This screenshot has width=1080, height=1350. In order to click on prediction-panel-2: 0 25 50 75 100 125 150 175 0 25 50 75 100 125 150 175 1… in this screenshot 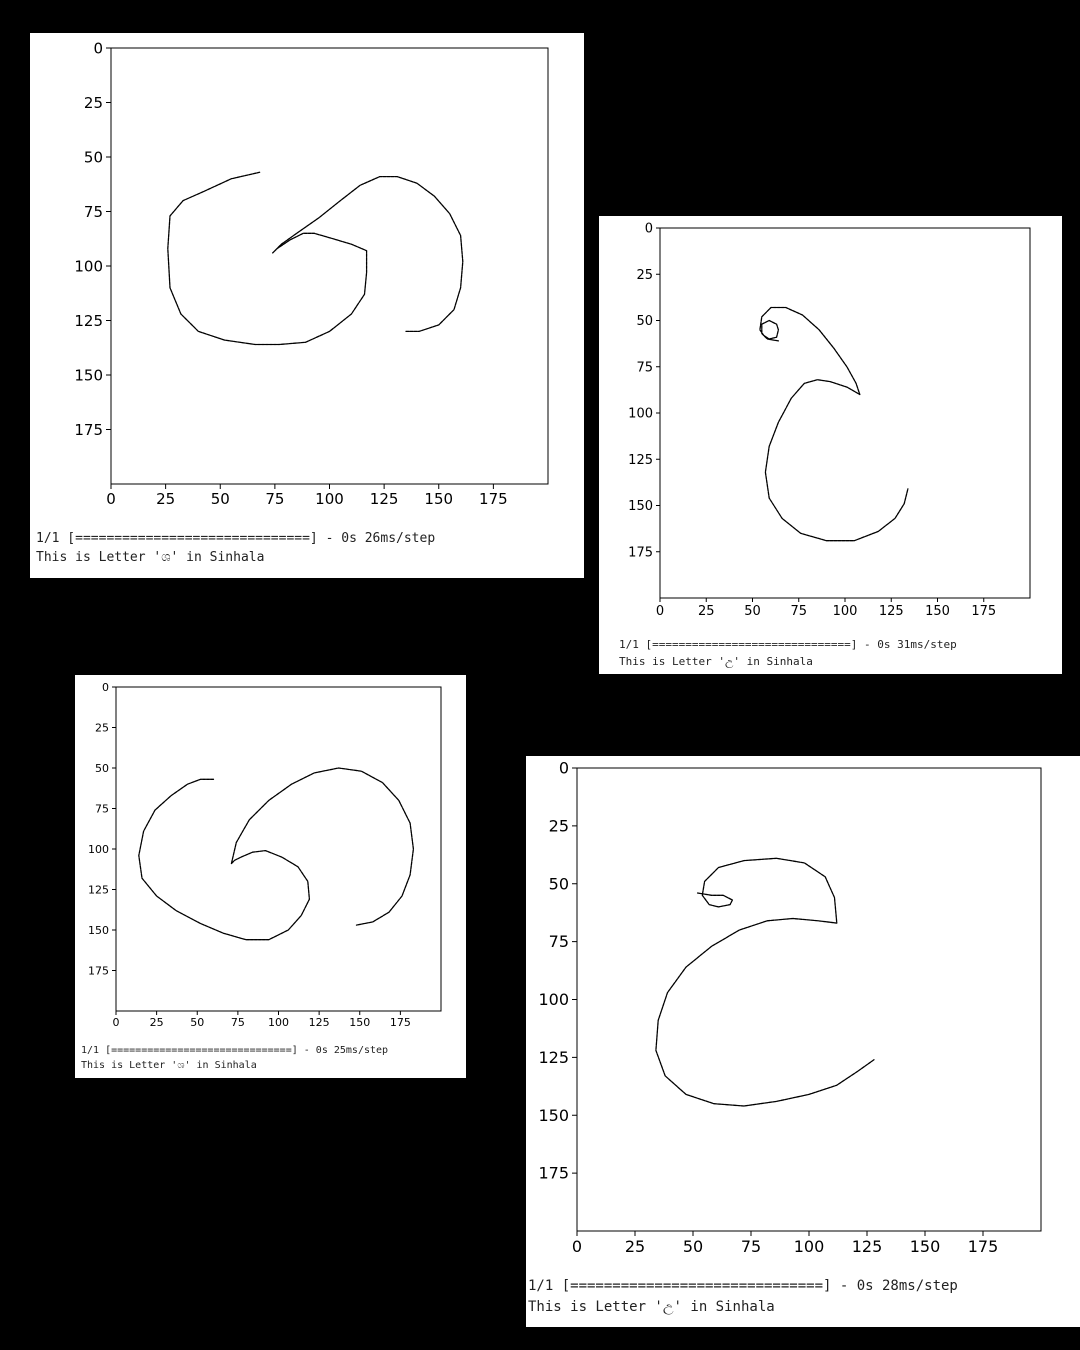, I will do `click(830, 445)`.